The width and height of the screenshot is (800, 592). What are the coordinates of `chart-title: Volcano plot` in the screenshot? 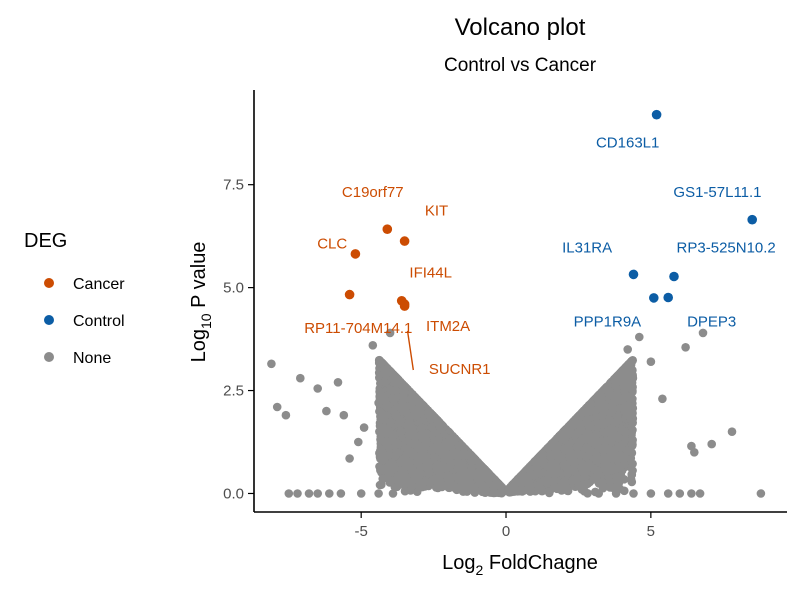 It's located at (520, 27).